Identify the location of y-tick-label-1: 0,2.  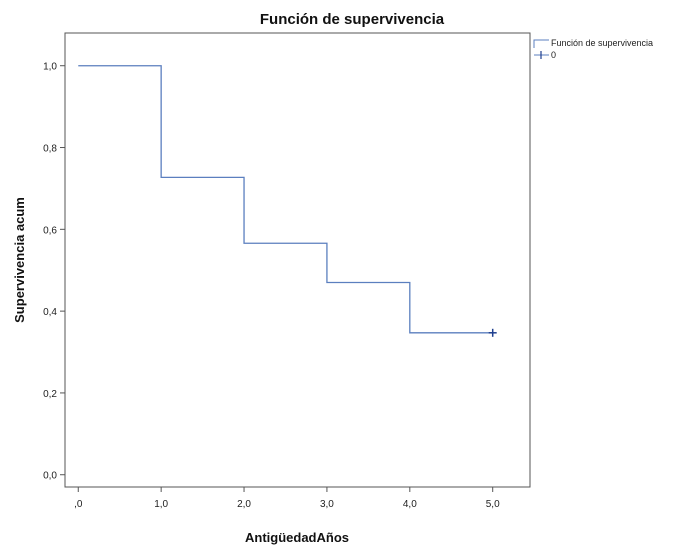
(50, 394).